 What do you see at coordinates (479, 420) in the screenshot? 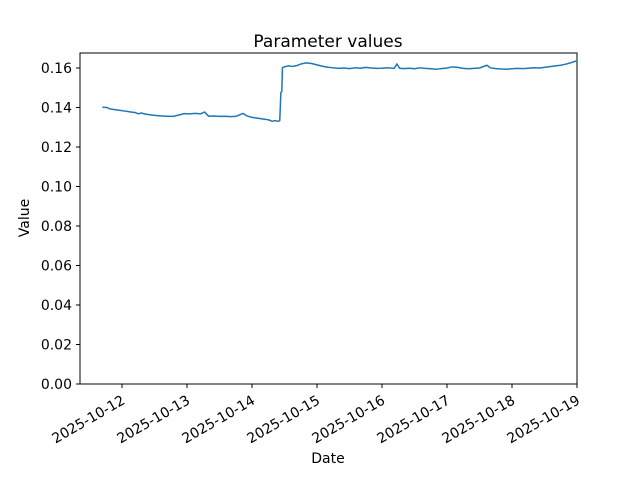
I see `x-tick-label: 2025-10-18` at bounding box center [479, 420].